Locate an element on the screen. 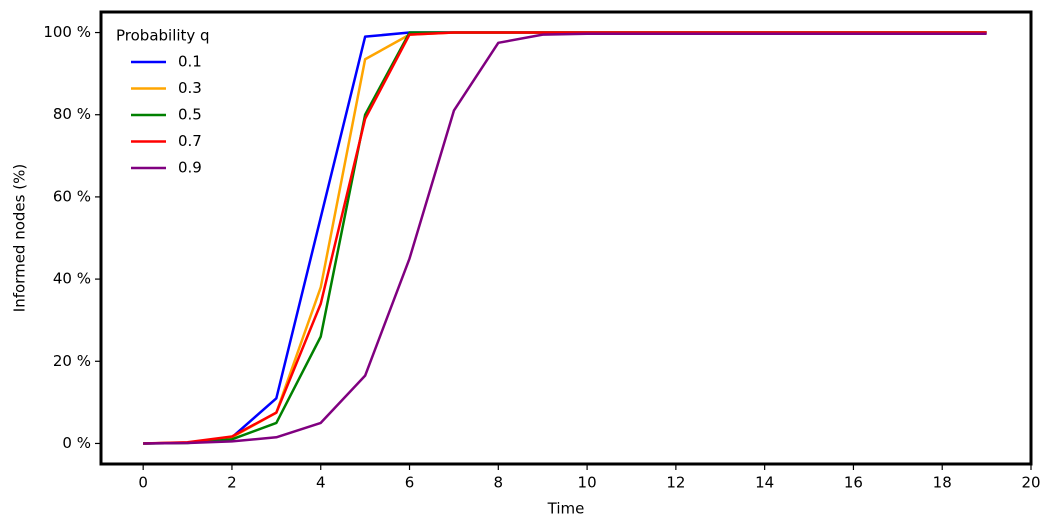  x-tick-label: 2 is located at coordinates (232, 483).